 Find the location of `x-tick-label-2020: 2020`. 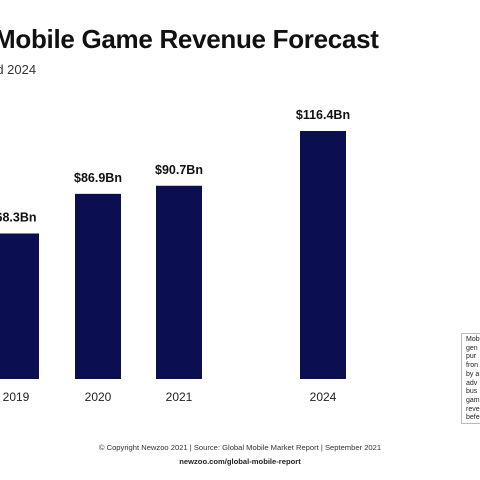

x-tick-label-2020: 2020 is located at coordinates (98, 397).